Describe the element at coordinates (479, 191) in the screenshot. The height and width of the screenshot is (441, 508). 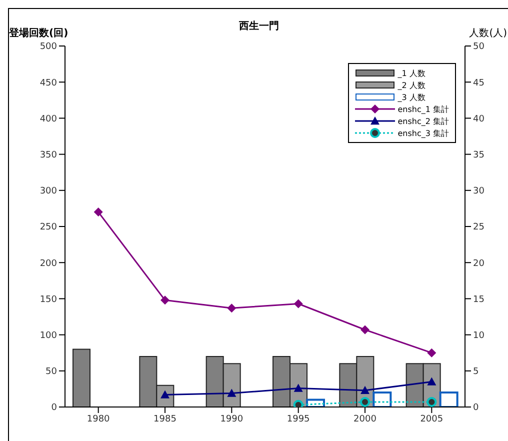
I see `y2-tick-label: 30` at that location.